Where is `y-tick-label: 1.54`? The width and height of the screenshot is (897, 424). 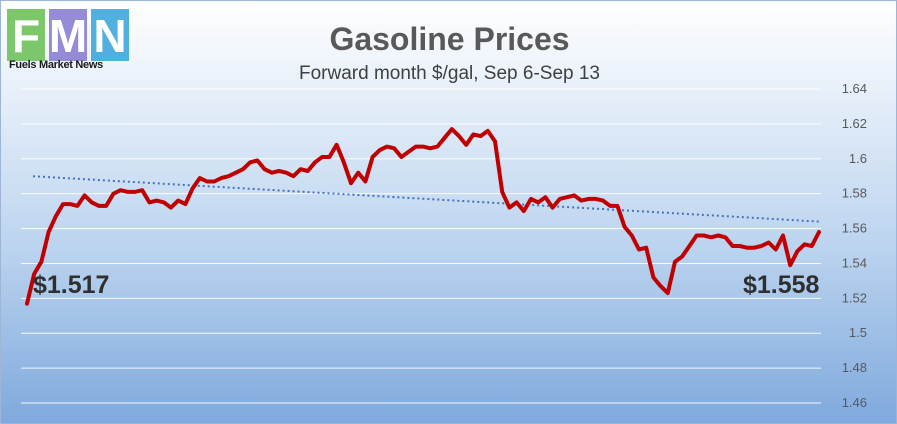
y-tick-label: 1.54 is located at coordinates (854, 262).